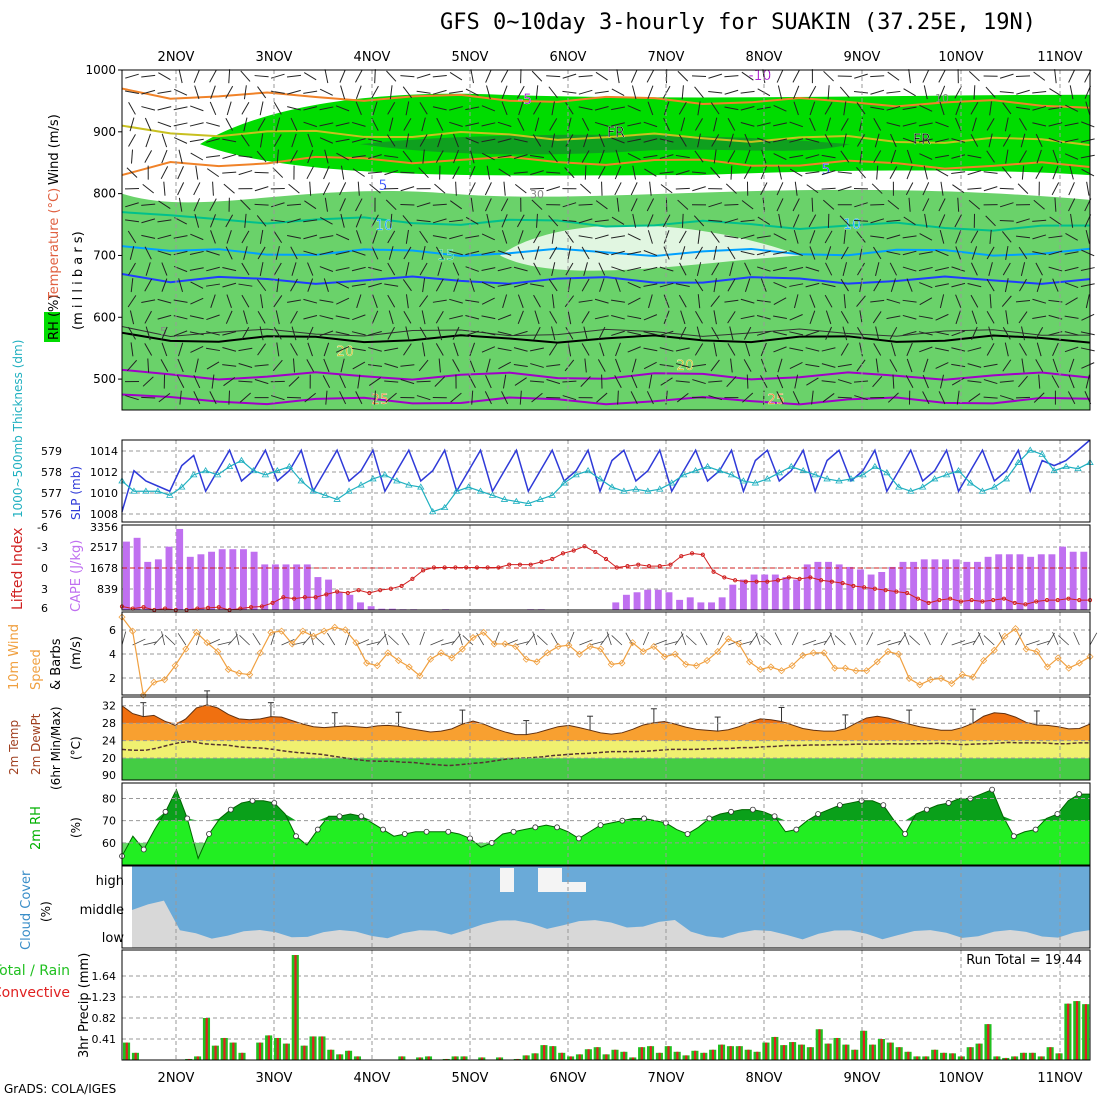  Describe the element at coordinates (78, 280) in the screenshot. I see `profile-units: (m i l l i b a r s)` at that location.